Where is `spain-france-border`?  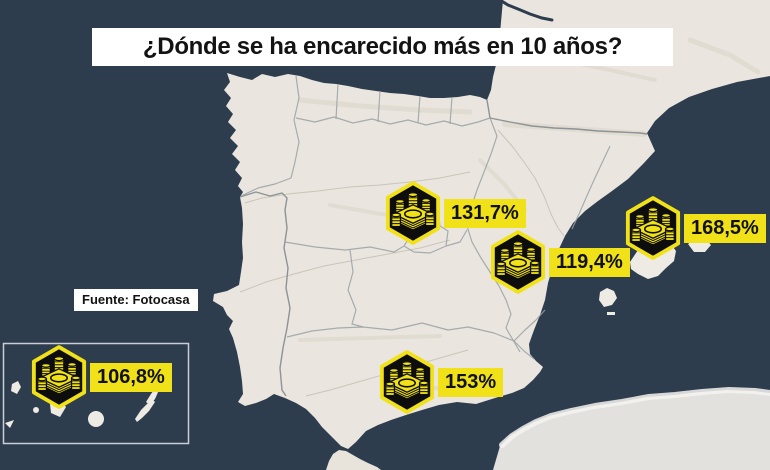
spain-france-border is located at coordinates (567, 117).